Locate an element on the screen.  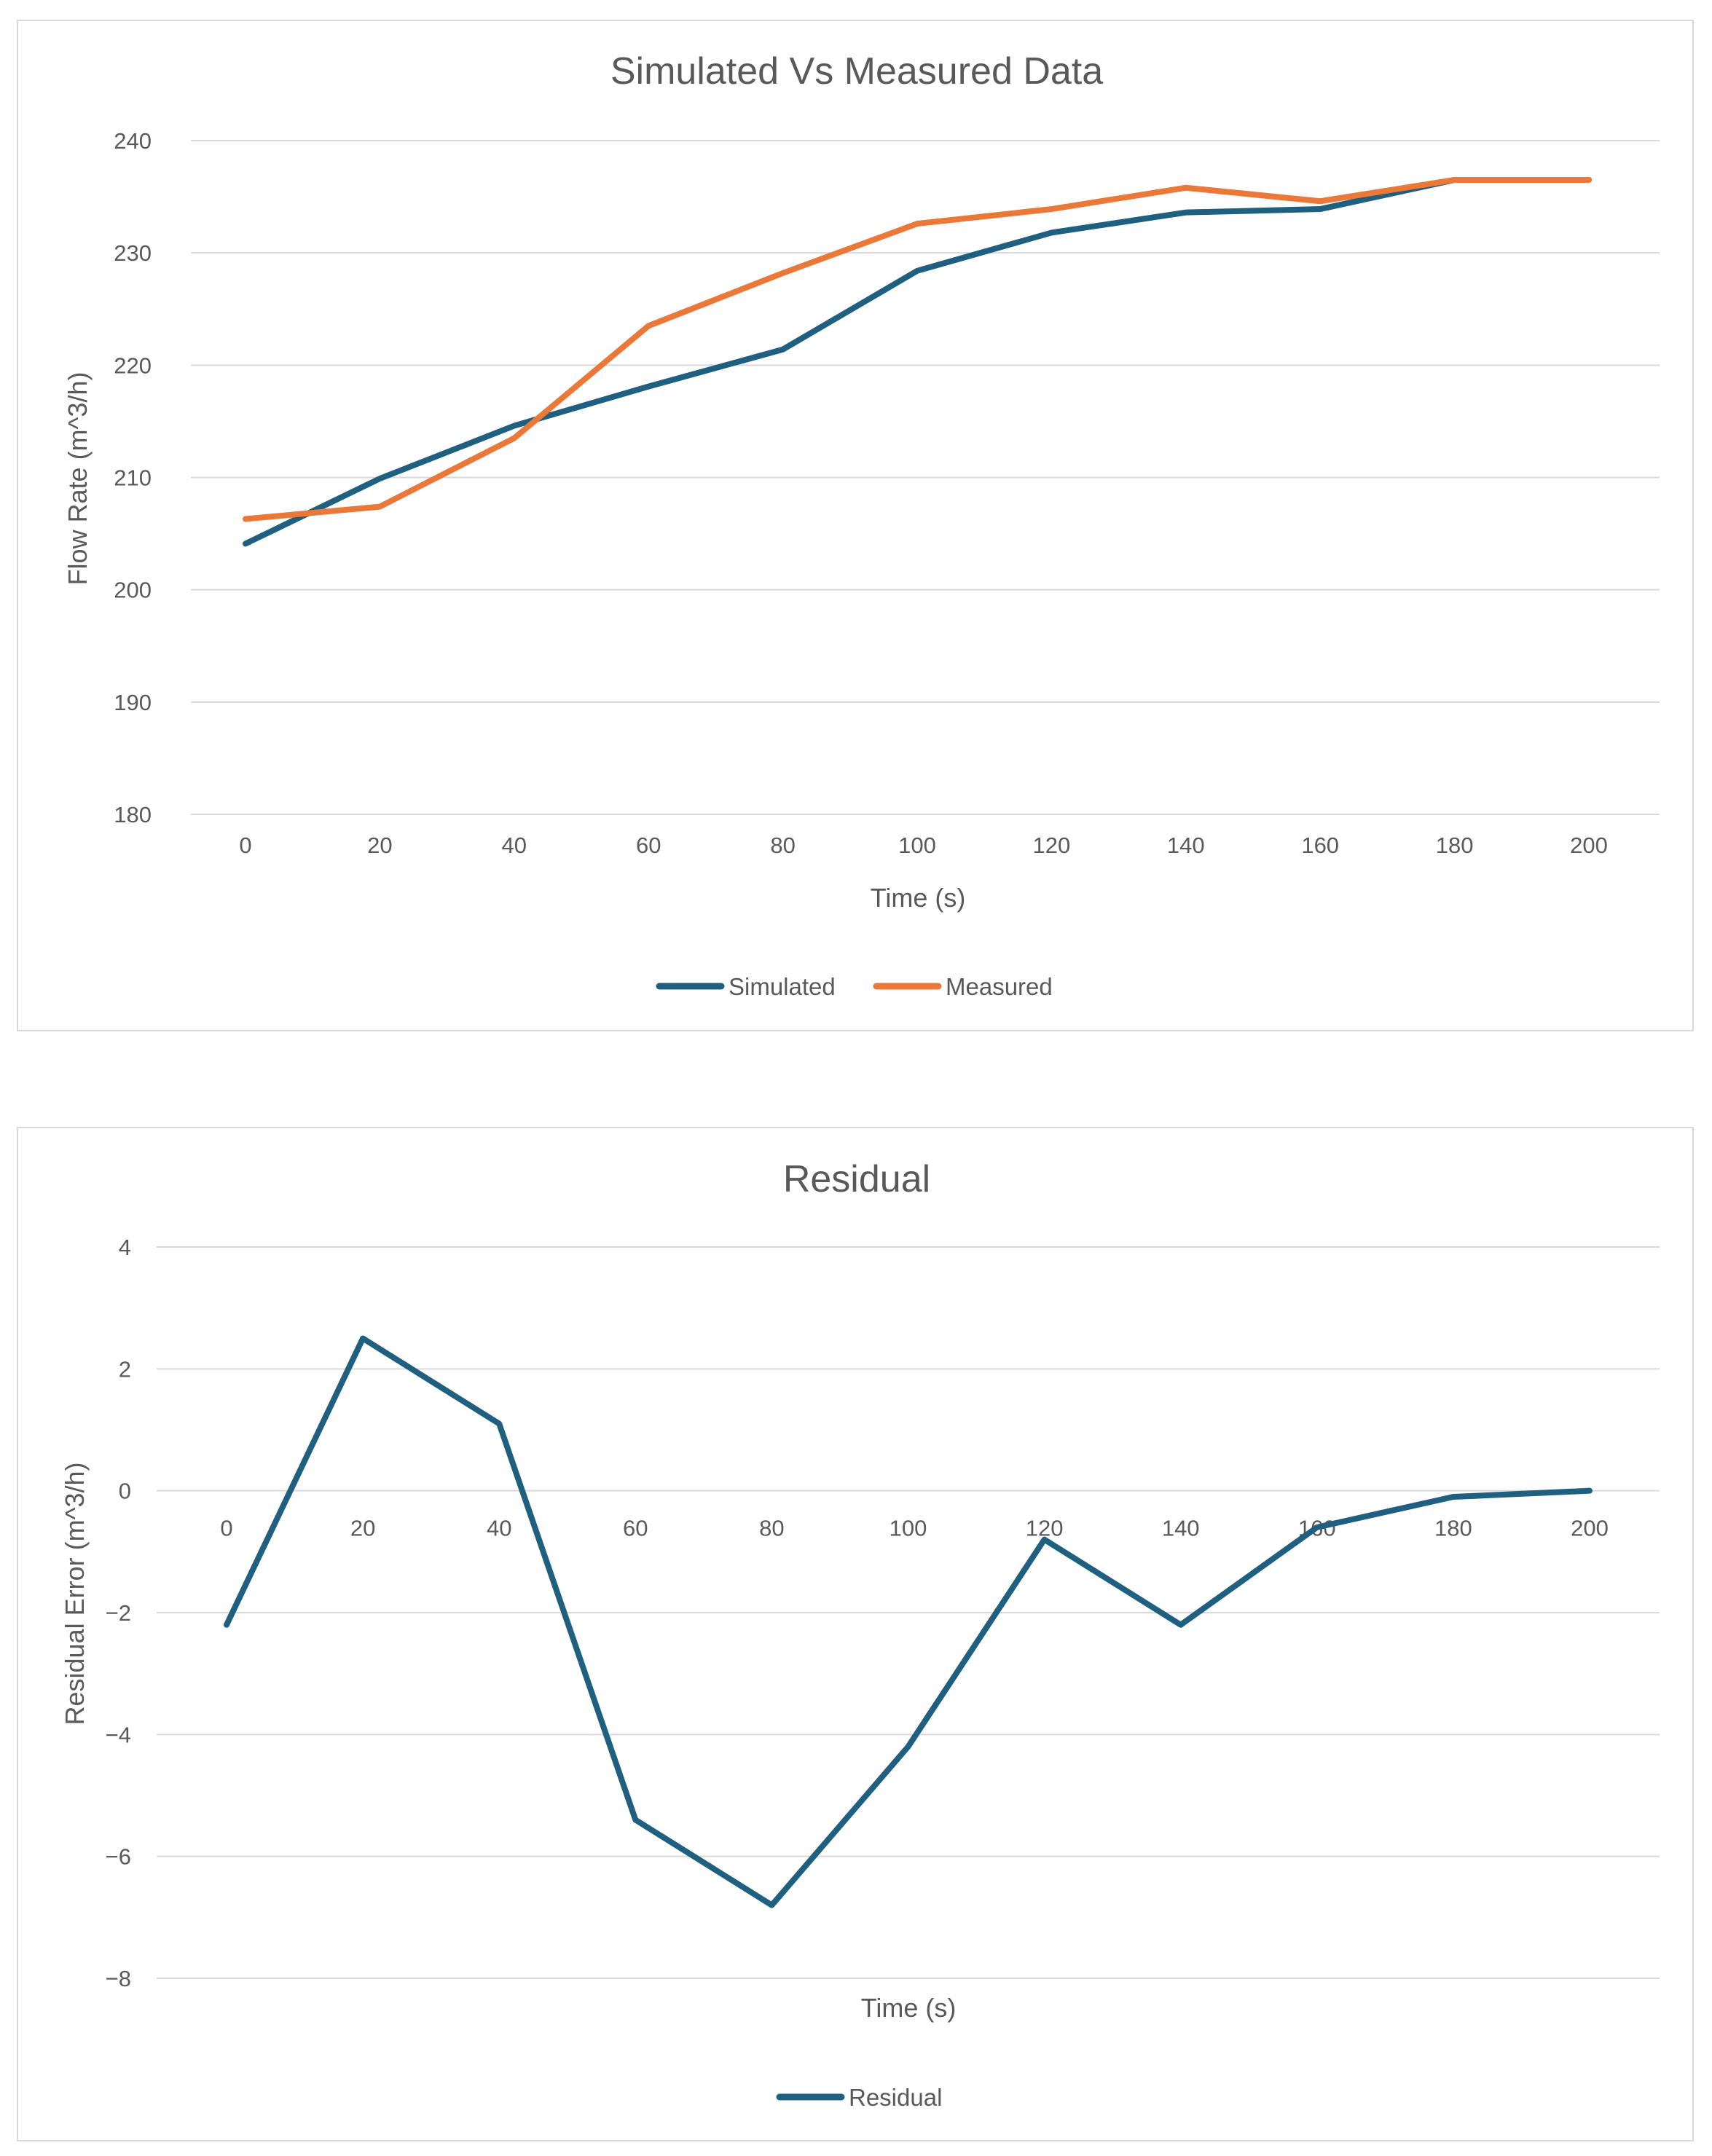
y-axis-title: Residual Error (m^3/h) is located at coordinates (75, 1594).